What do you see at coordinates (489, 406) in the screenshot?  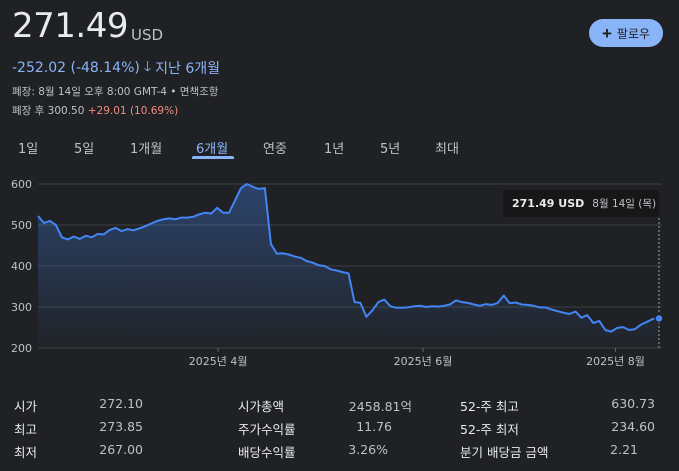 I see `stat-label-52w-high: 52-주 최고` at bounding box center [489, 406].